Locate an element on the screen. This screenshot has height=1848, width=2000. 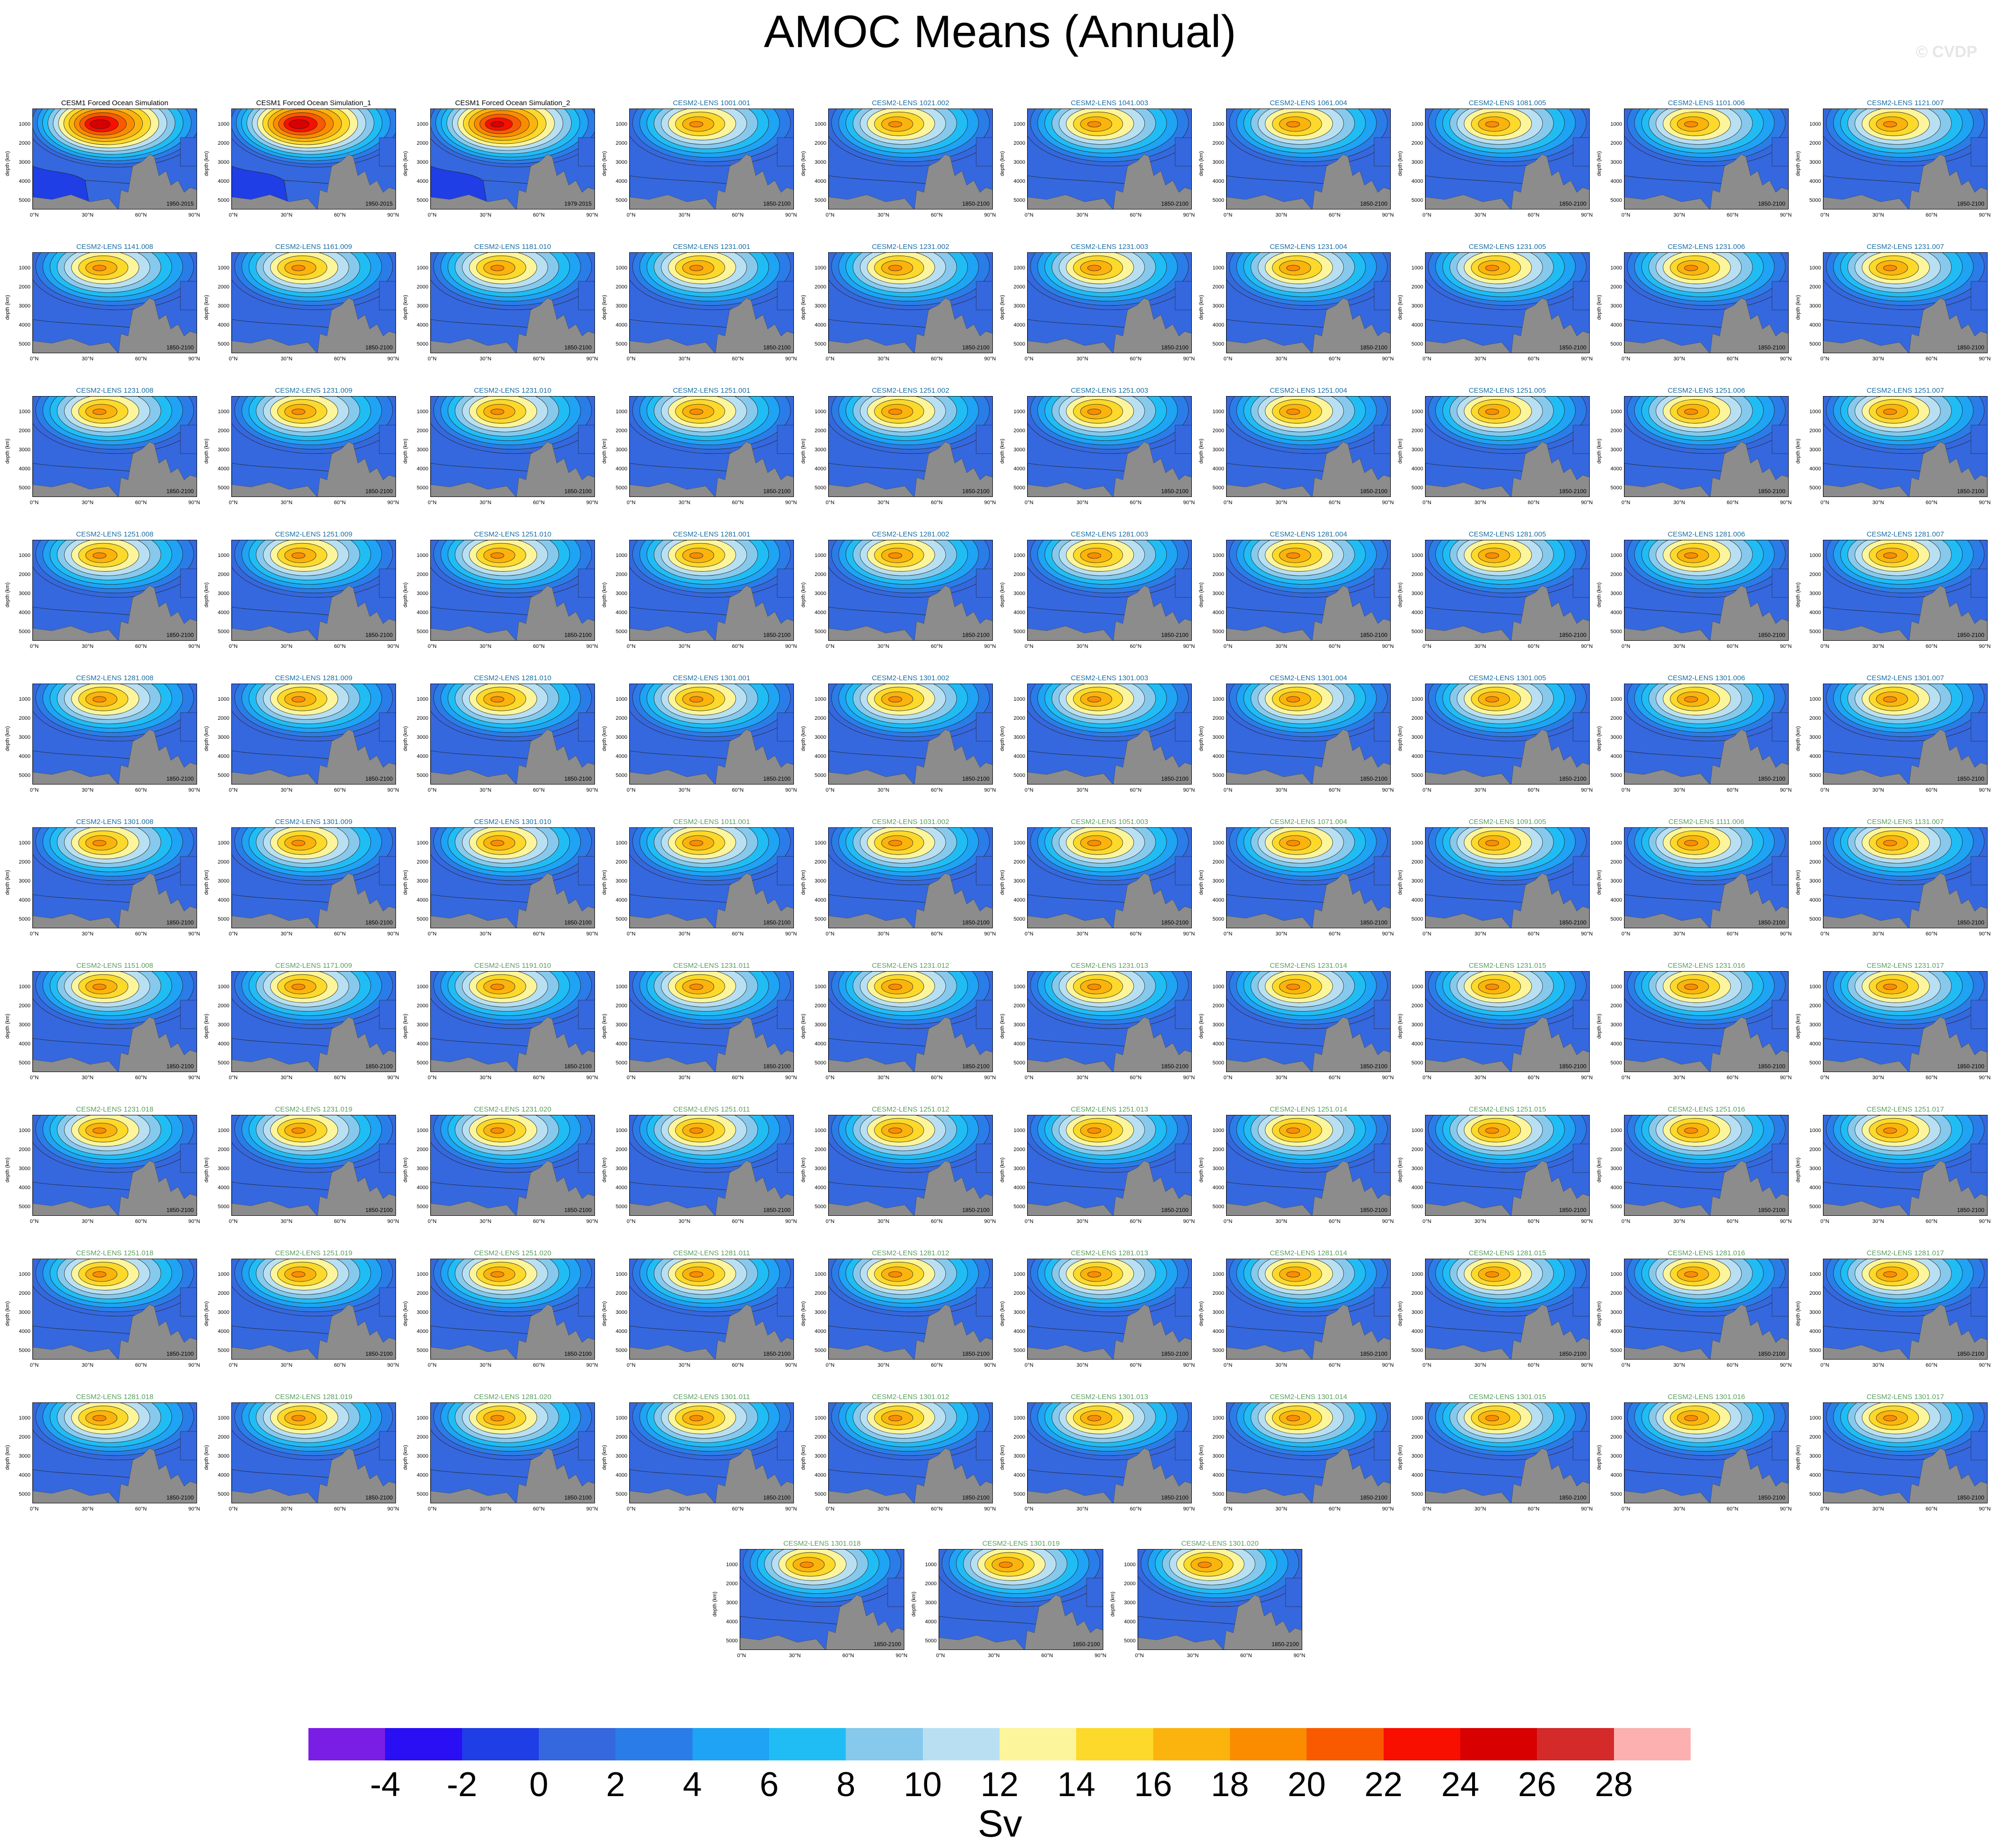
panel-title: CESM2-LENS 1021.002 is located at coordinates (910, 103).